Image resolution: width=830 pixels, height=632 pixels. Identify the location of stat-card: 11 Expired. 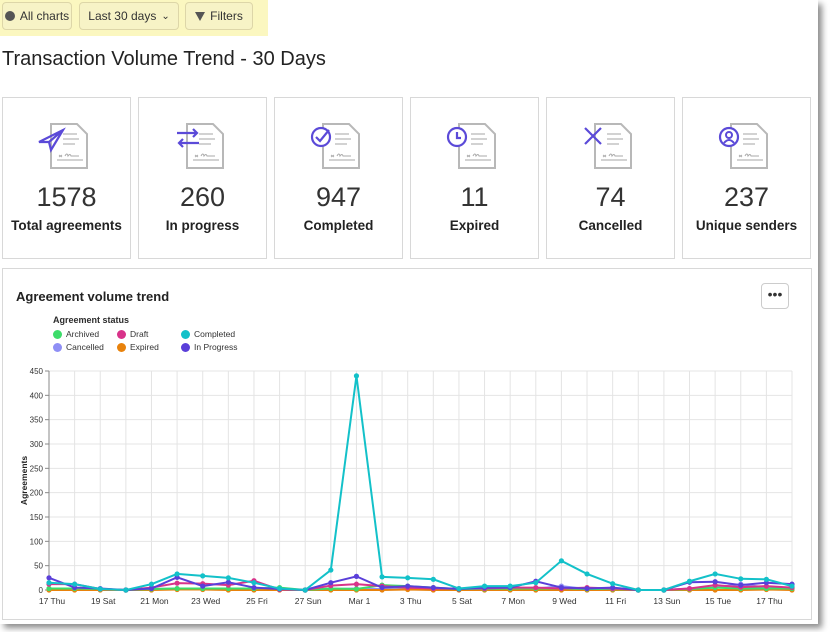
(474, 178).